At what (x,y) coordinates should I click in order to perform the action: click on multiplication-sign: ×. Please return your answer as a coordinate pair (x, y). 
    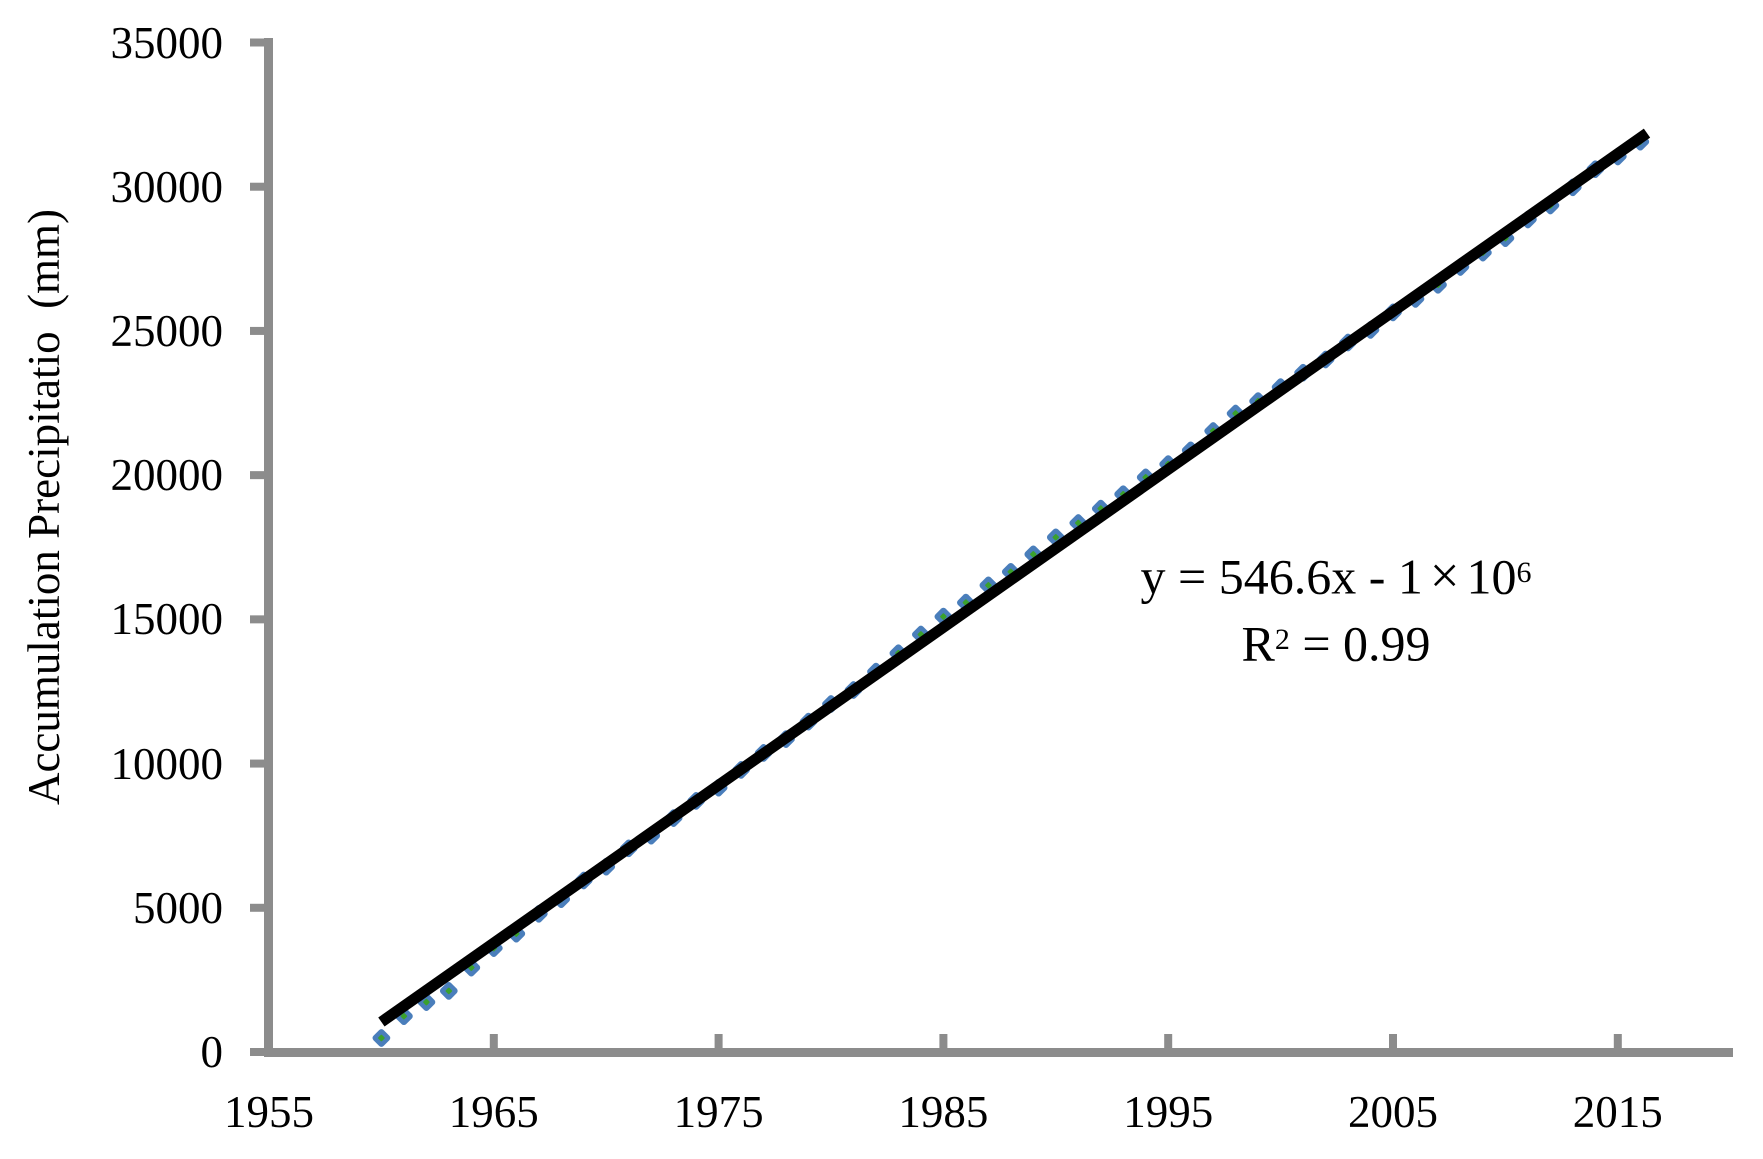
    Looking at the image, I should click on (1444, 576).